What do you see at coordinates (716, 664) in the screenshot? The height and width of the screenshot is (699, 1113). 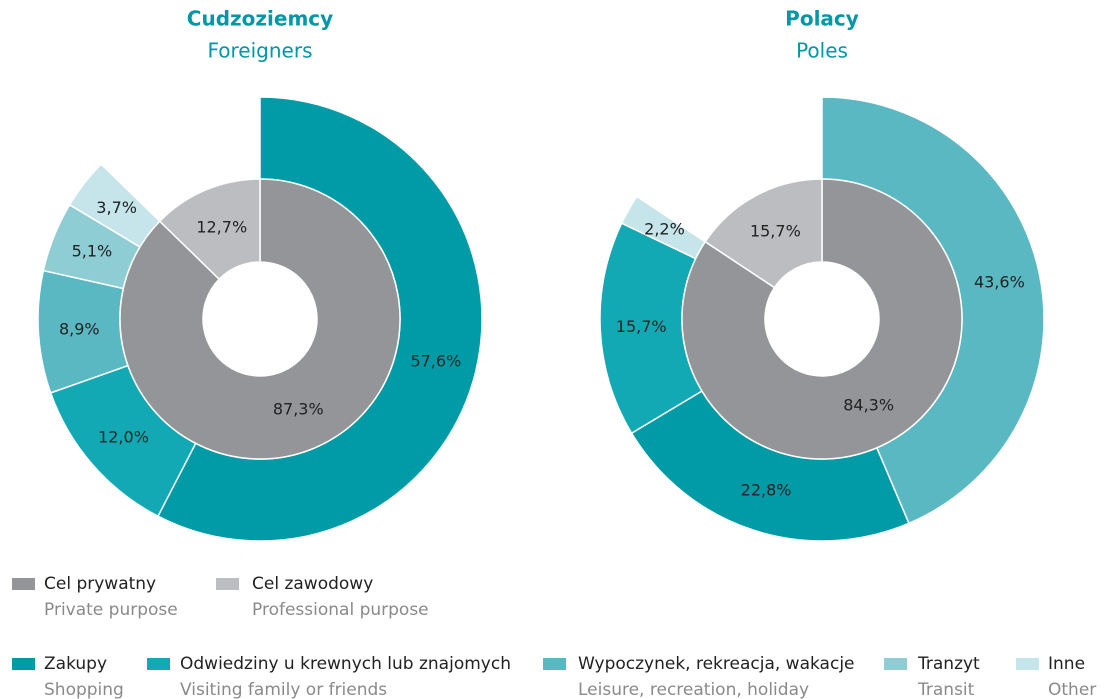 I see `legend-label: Wypoczynek, rekreacja, wakacje` at bounding box center [716, 664].